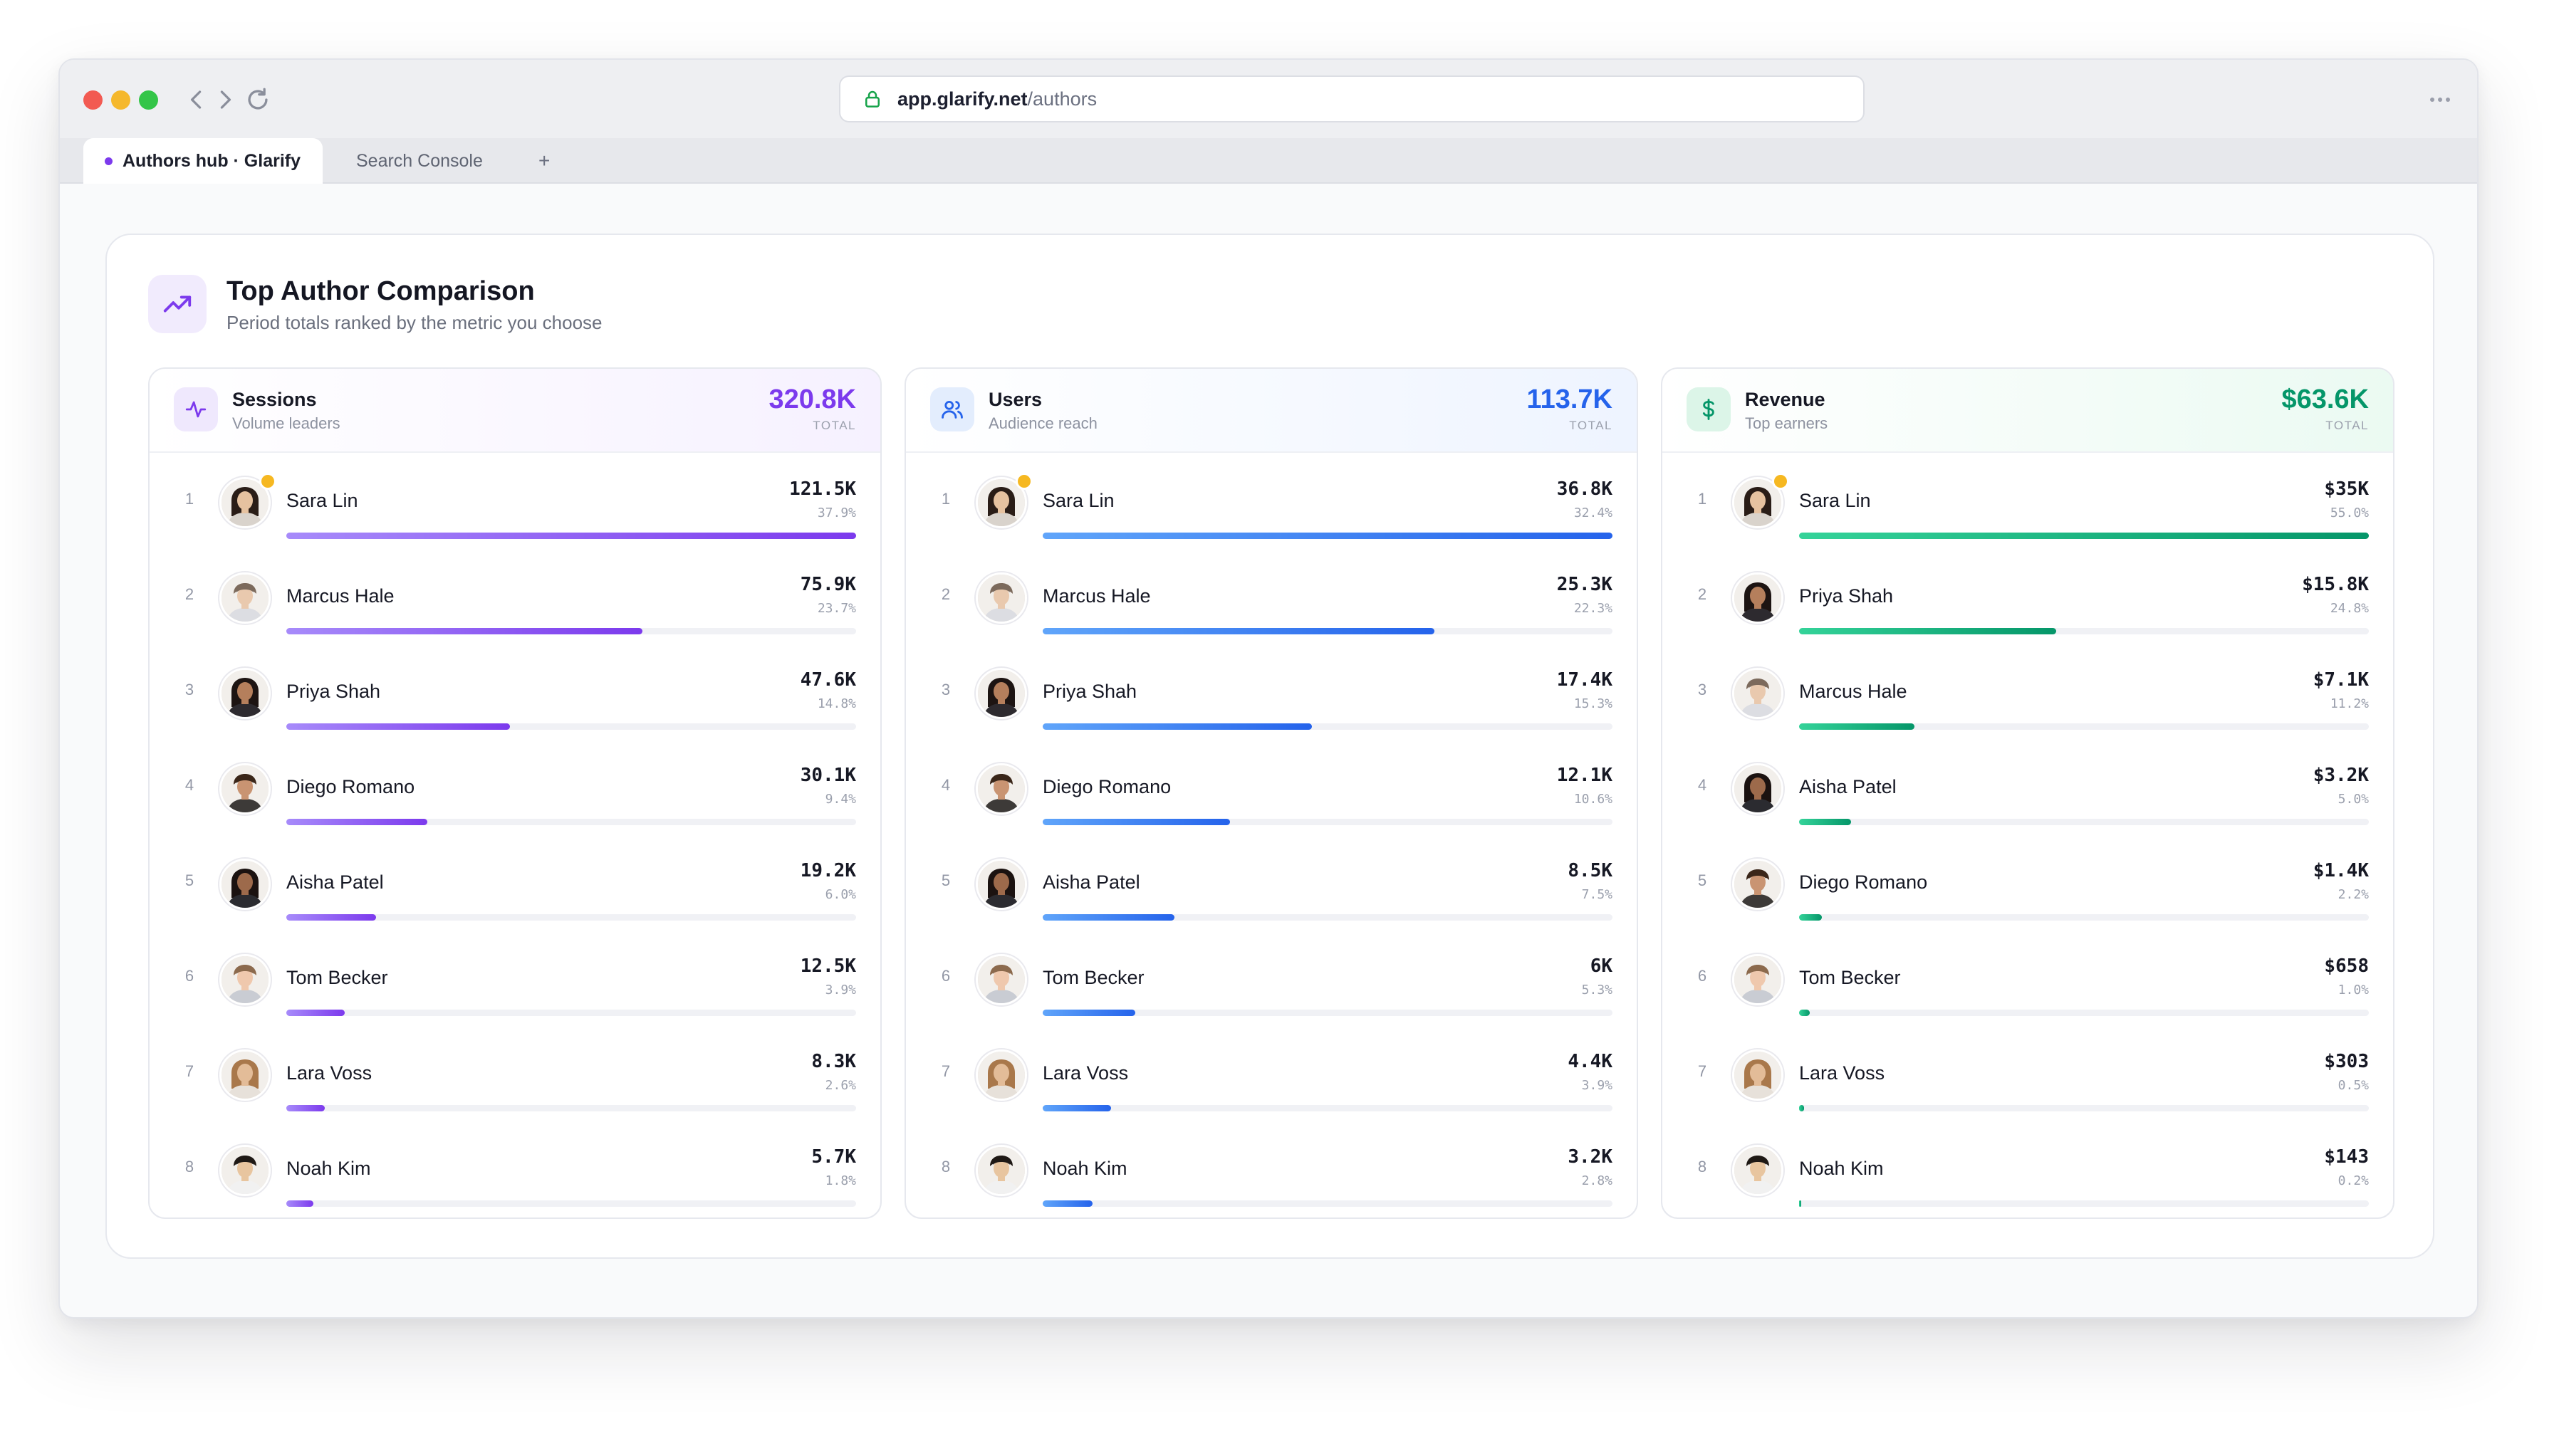 The width and height of the screenshot is (2564, 1456). I want to click on tab-search-console: Search Console, so click(419, 161).